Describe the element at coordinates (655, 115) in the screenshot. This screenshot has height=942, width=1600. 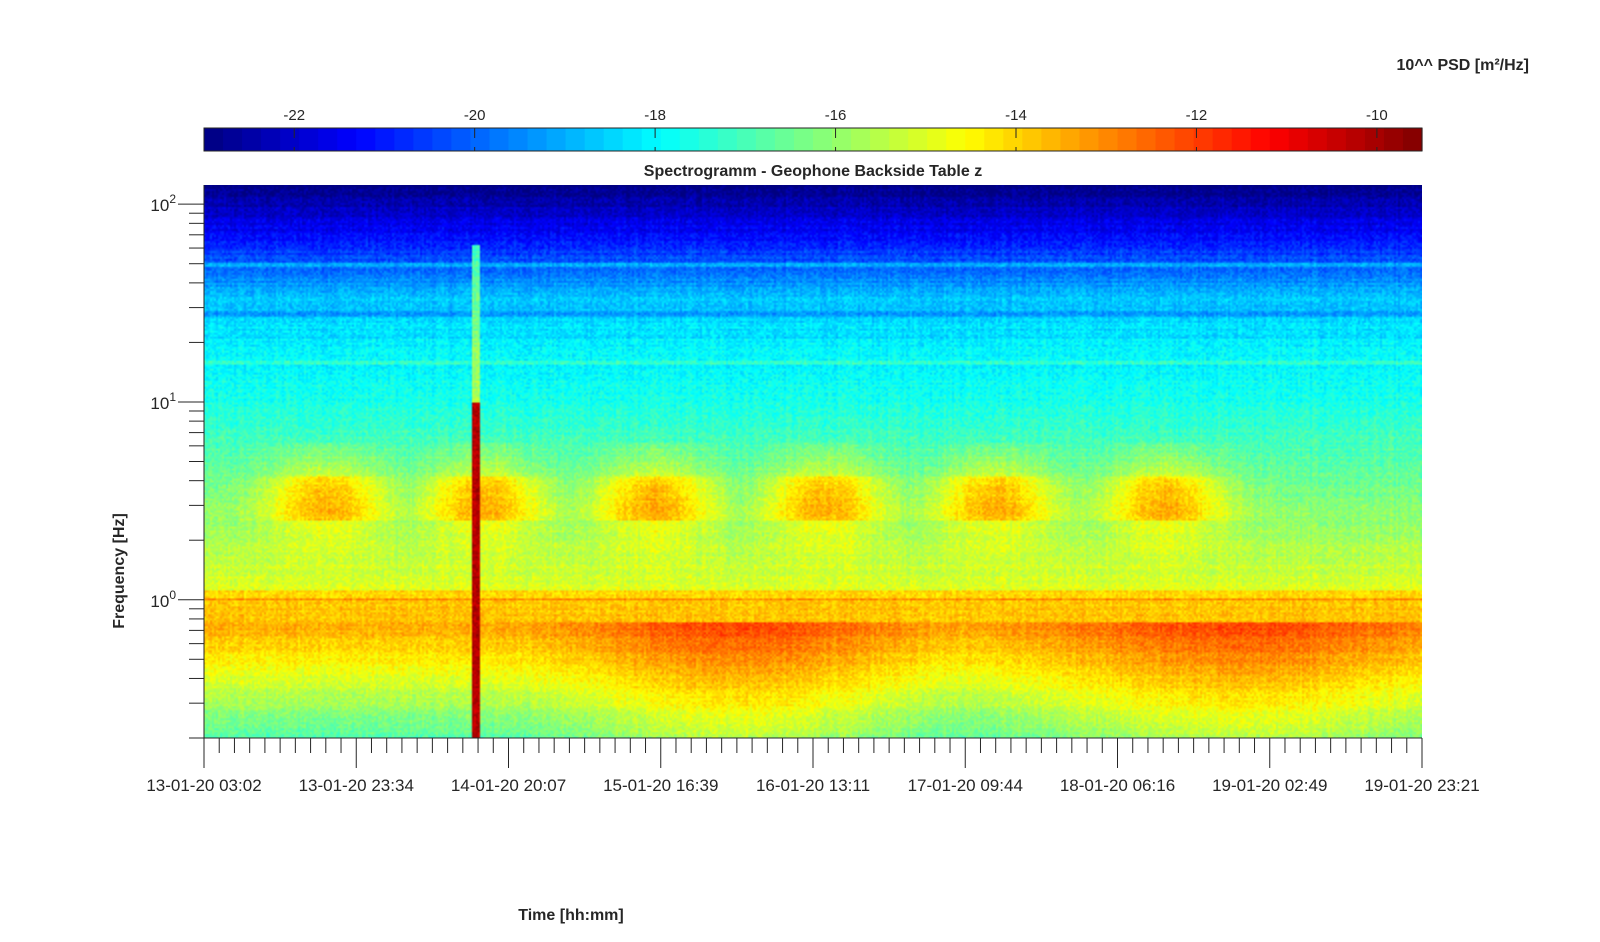
I see `colorbar-tick-label: -18` at that location.